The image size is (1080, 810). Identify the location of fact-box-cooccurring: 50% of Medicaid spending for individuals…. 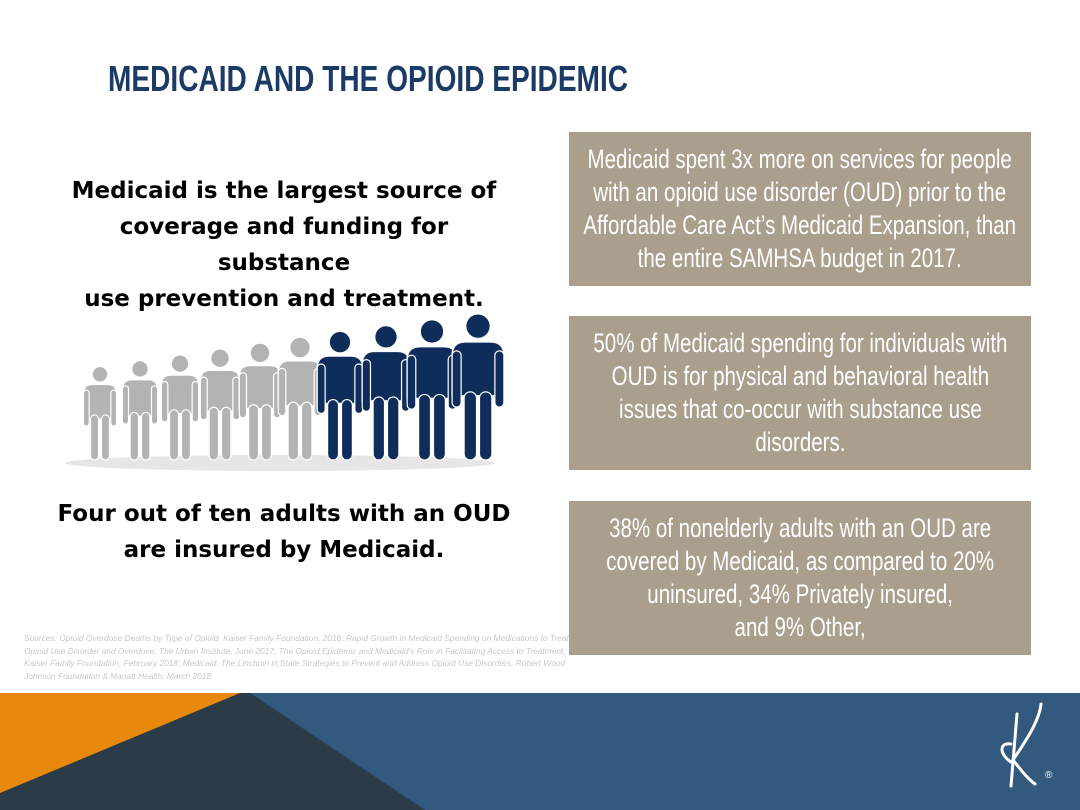
(800, 393).